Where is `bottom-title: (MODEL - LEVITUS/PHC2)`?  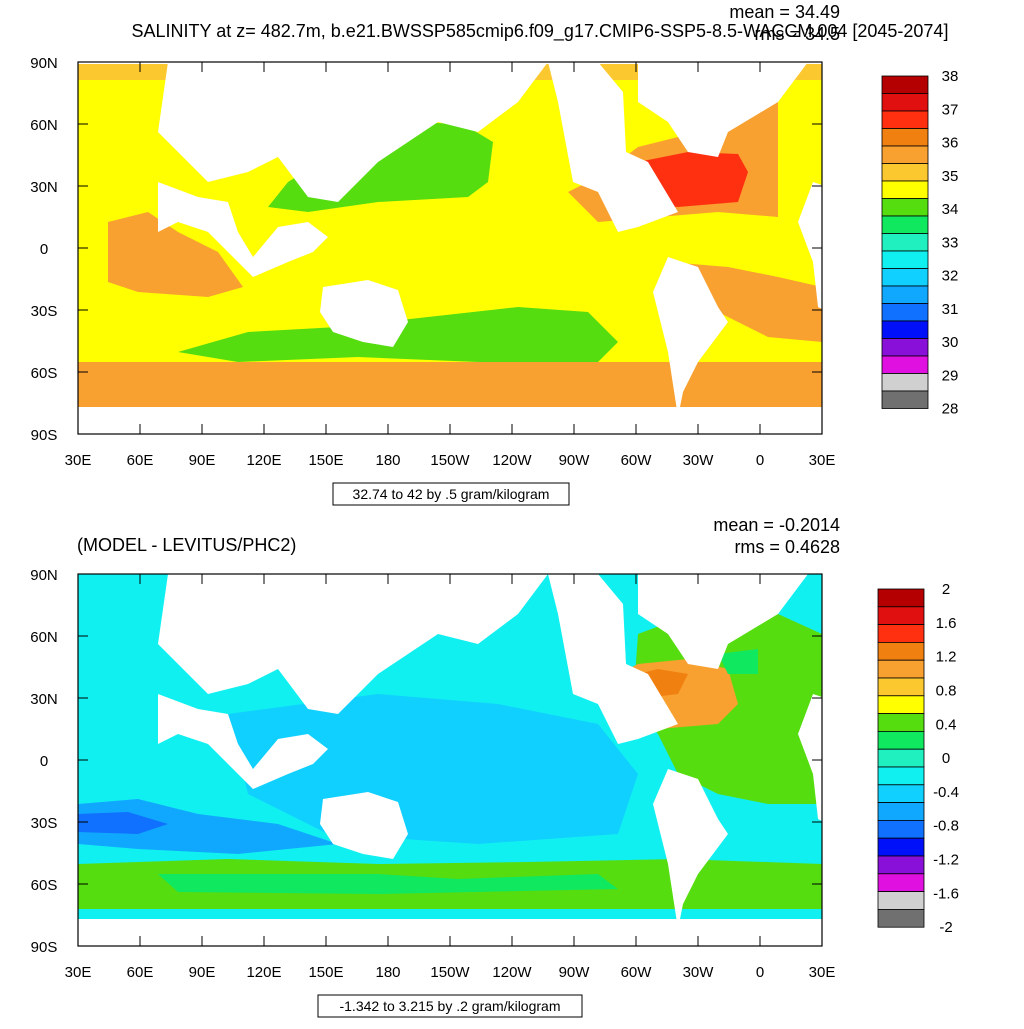 bottom-title: (MODEL - LEVITUS/PHC2) is located at coordinates (186, 545).